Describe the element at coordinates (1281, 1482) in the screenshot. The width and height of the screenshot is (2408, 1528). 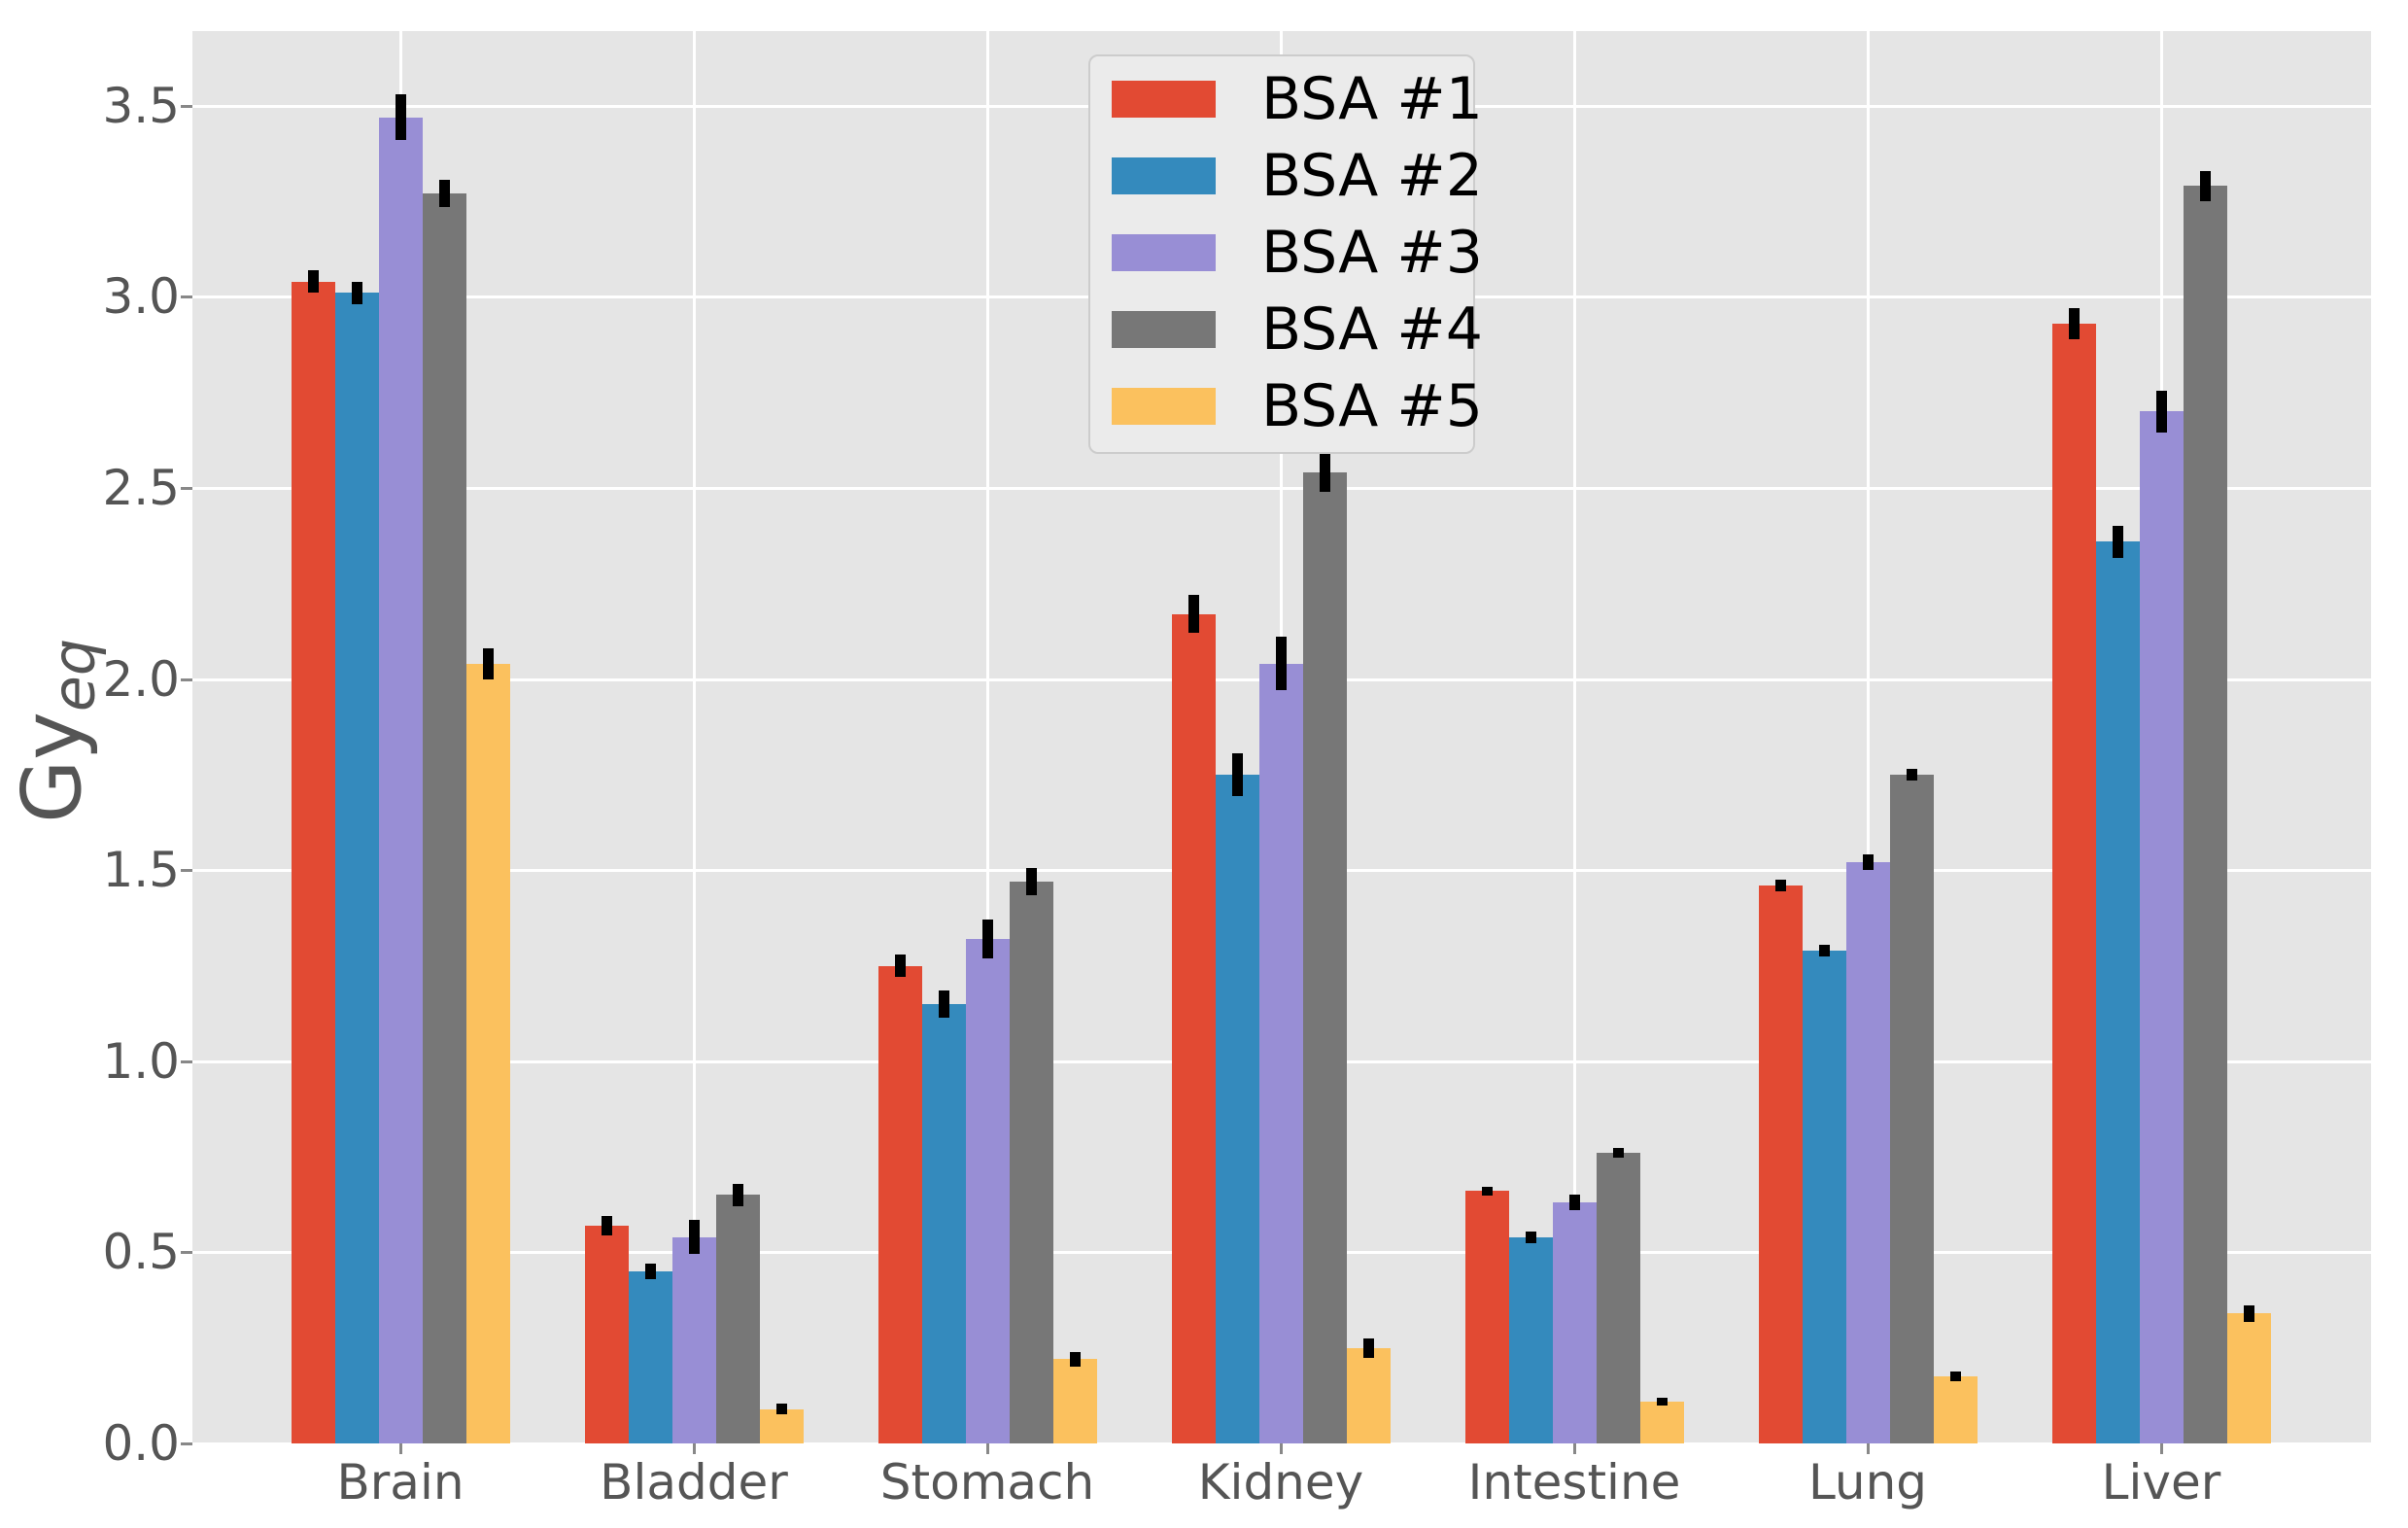
I see `x-tick-label-kidney: Kidney` at that location.